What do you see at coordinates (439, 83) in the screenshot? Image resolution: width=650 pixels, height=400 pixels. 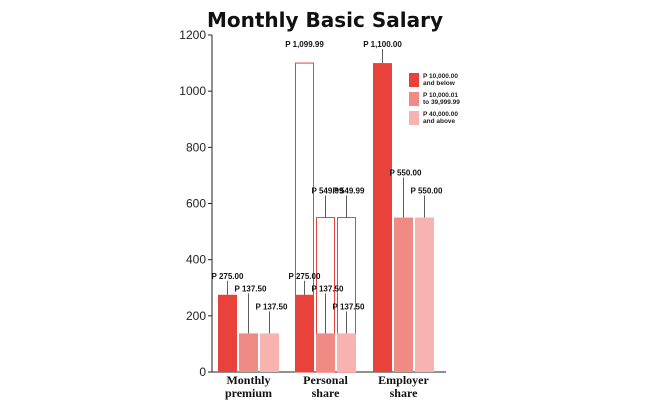 I see `legend-label: and below` at bounding box center [439, 83].